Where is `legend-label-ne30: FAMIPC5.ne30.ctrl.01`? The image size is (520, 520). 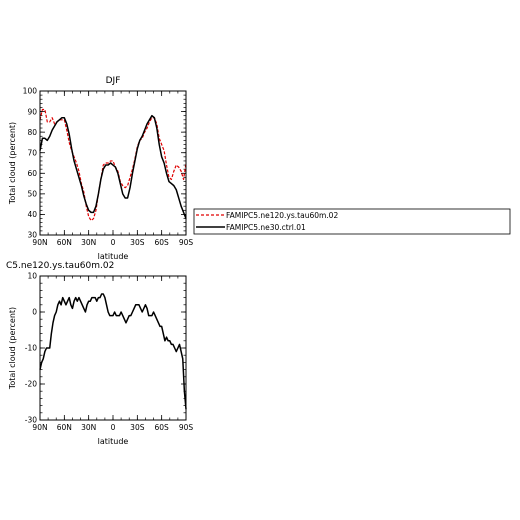
legend-label-ne30: FAMIPC5.ne30.ctrl.01 is located at coordinates (266, 227).